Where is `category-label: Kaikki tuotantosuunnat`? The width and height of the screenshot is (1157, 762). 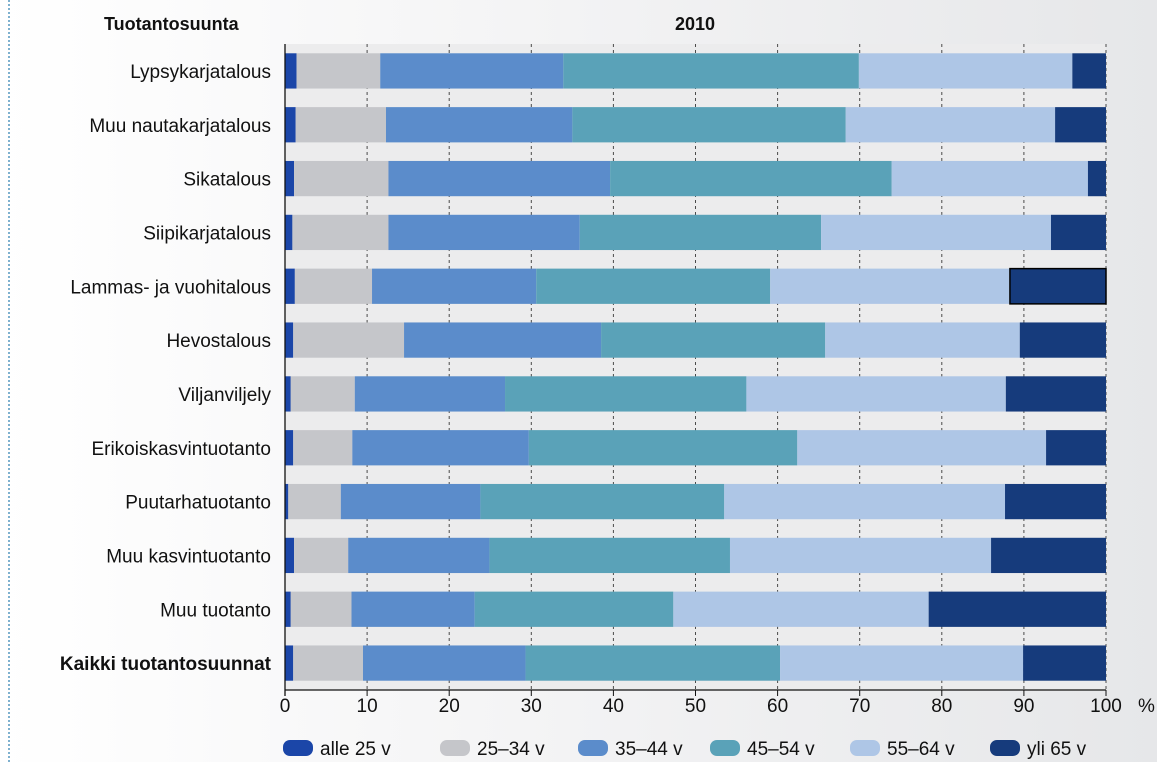 category-label: Kaikki tuotantosuunnat is located at coordinates (166, 664).